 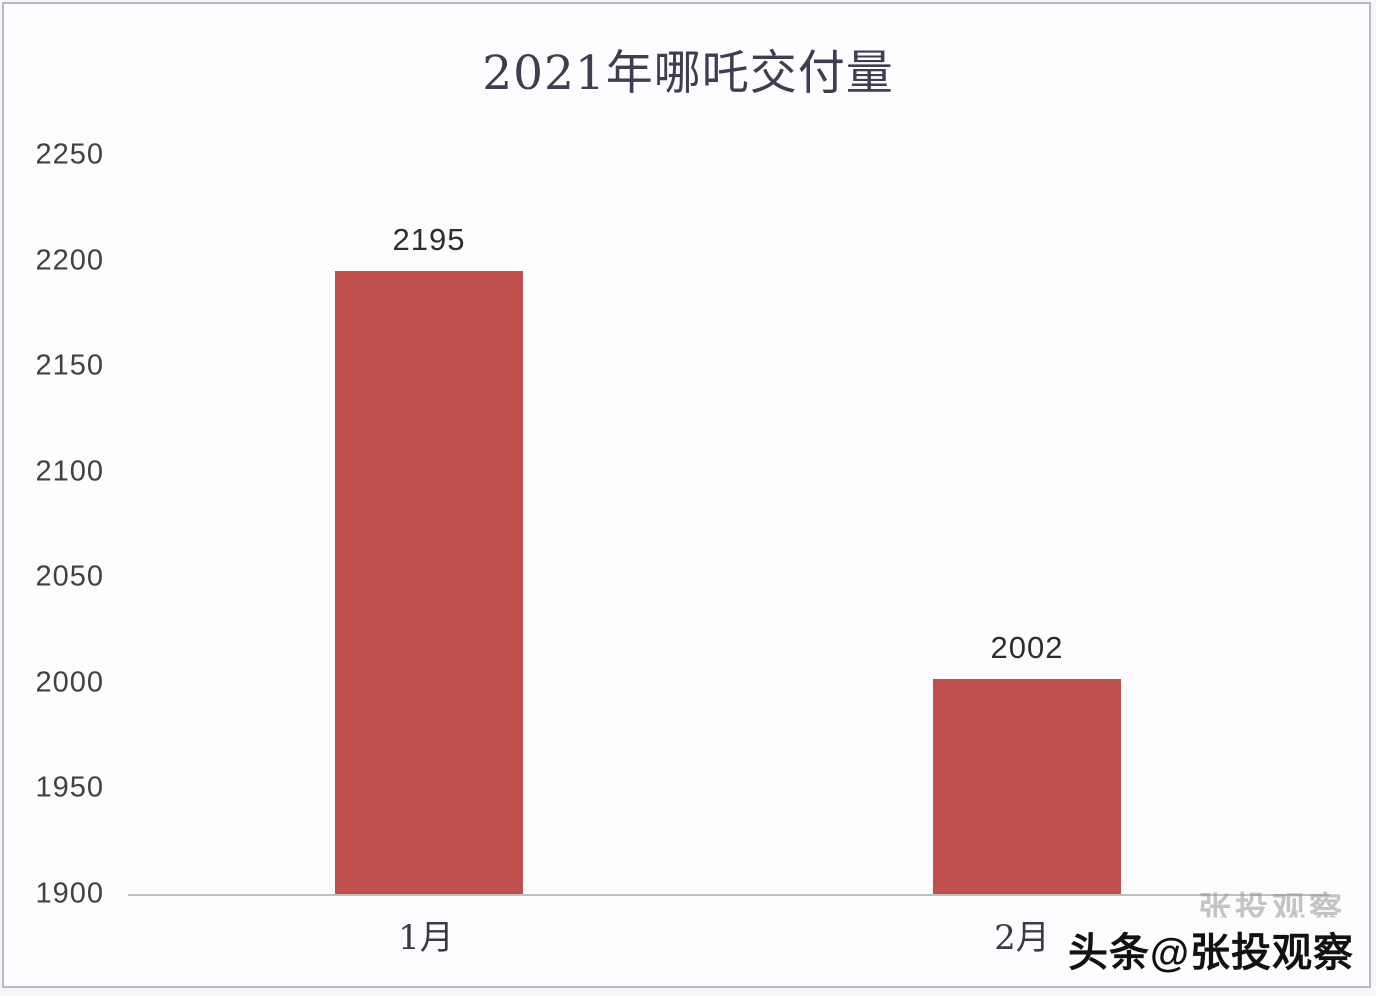 What do you see at coordinates (429, 582) in the screenshot?
I see `bar-january` at bounding box center [429, 582].